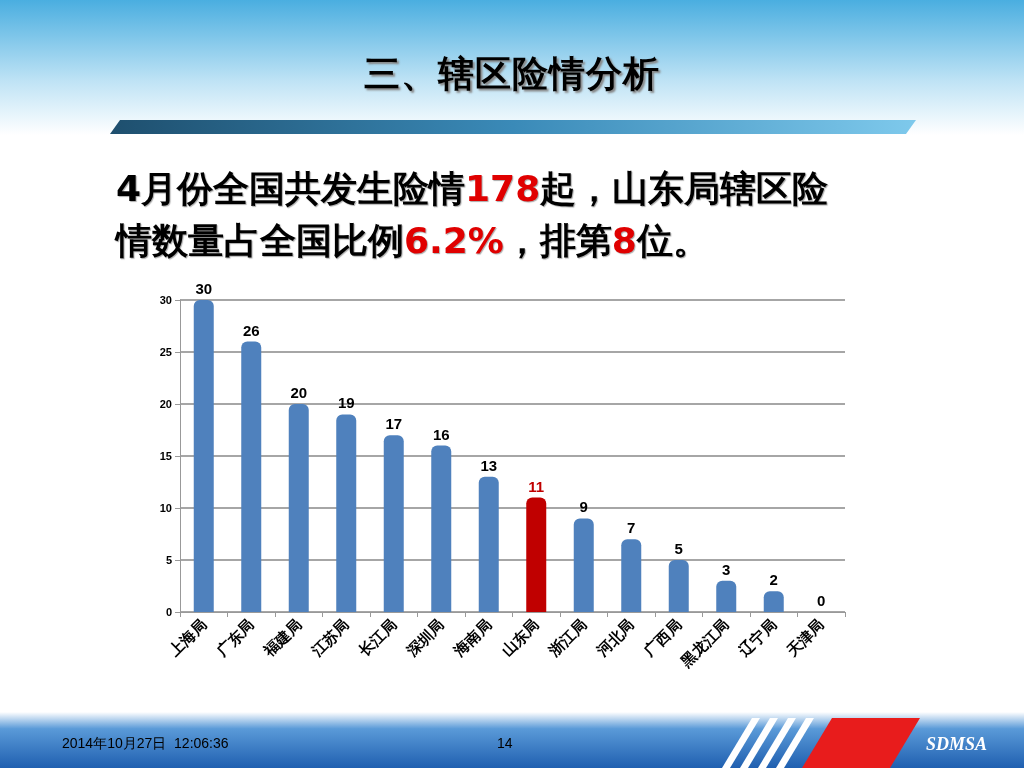 The height and width of the screenshot is (768, 1024). Describe the element at coordinates (805, 638) in the screenshot. I see `x-tick-label: 天津局` at that location.